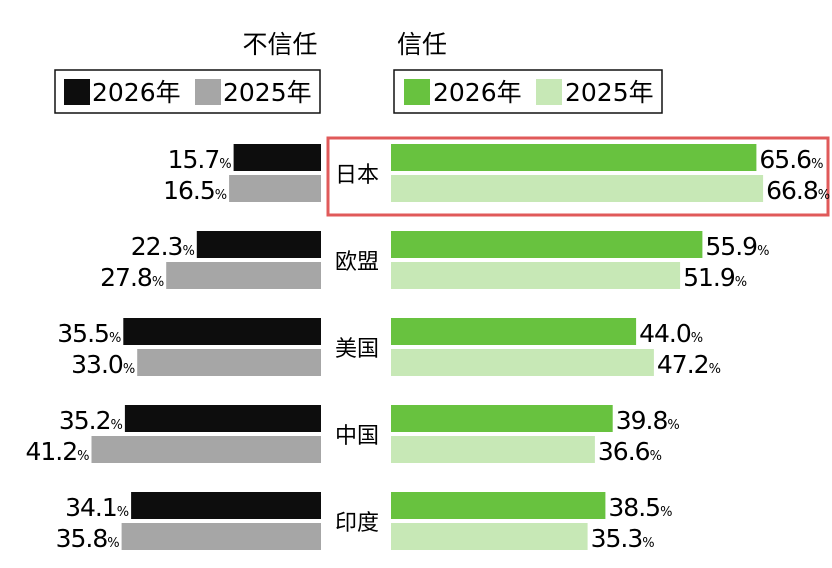 This screenshot has height=568, width=832. I want to click on trust-2026-value-cat-3: 39.8%, so click(648, 420).